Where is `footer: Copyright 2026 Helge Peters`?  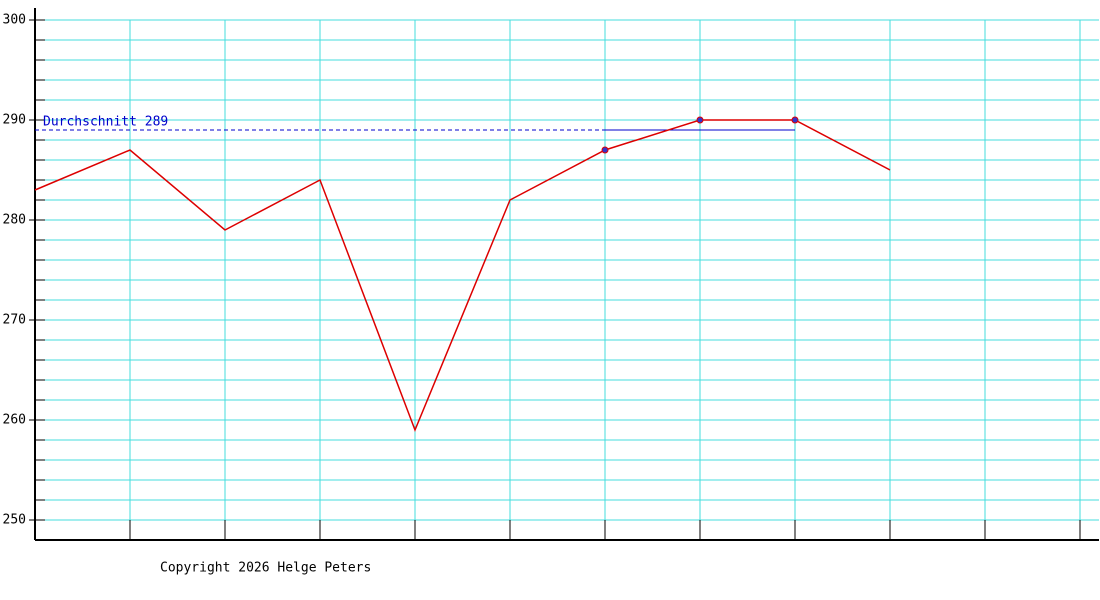
footer: Copyright 2026 Helge Peters is located at coordinates (265, 568).